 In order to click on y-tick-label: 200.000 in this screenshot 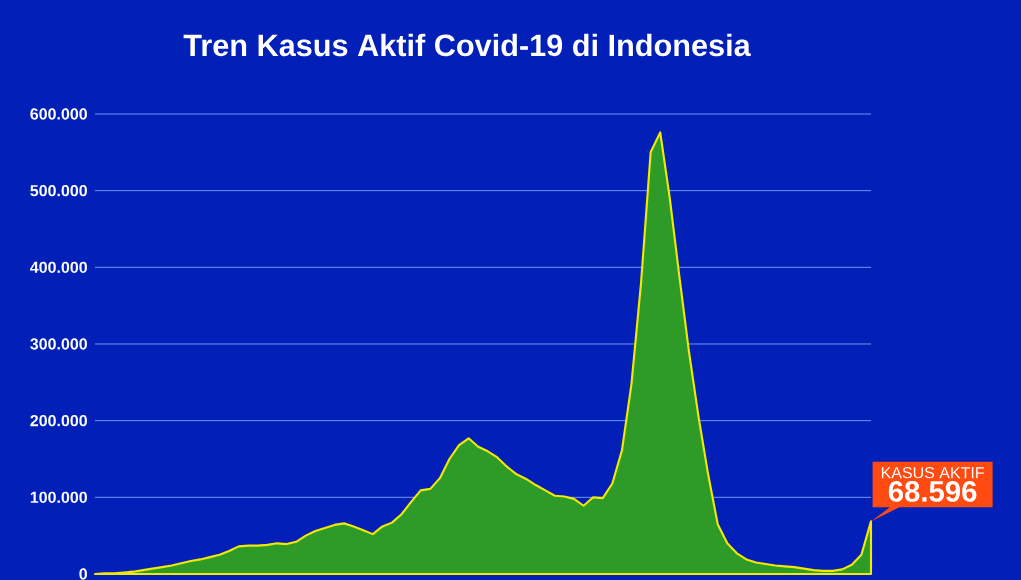, I will do `click(58, 420)`.